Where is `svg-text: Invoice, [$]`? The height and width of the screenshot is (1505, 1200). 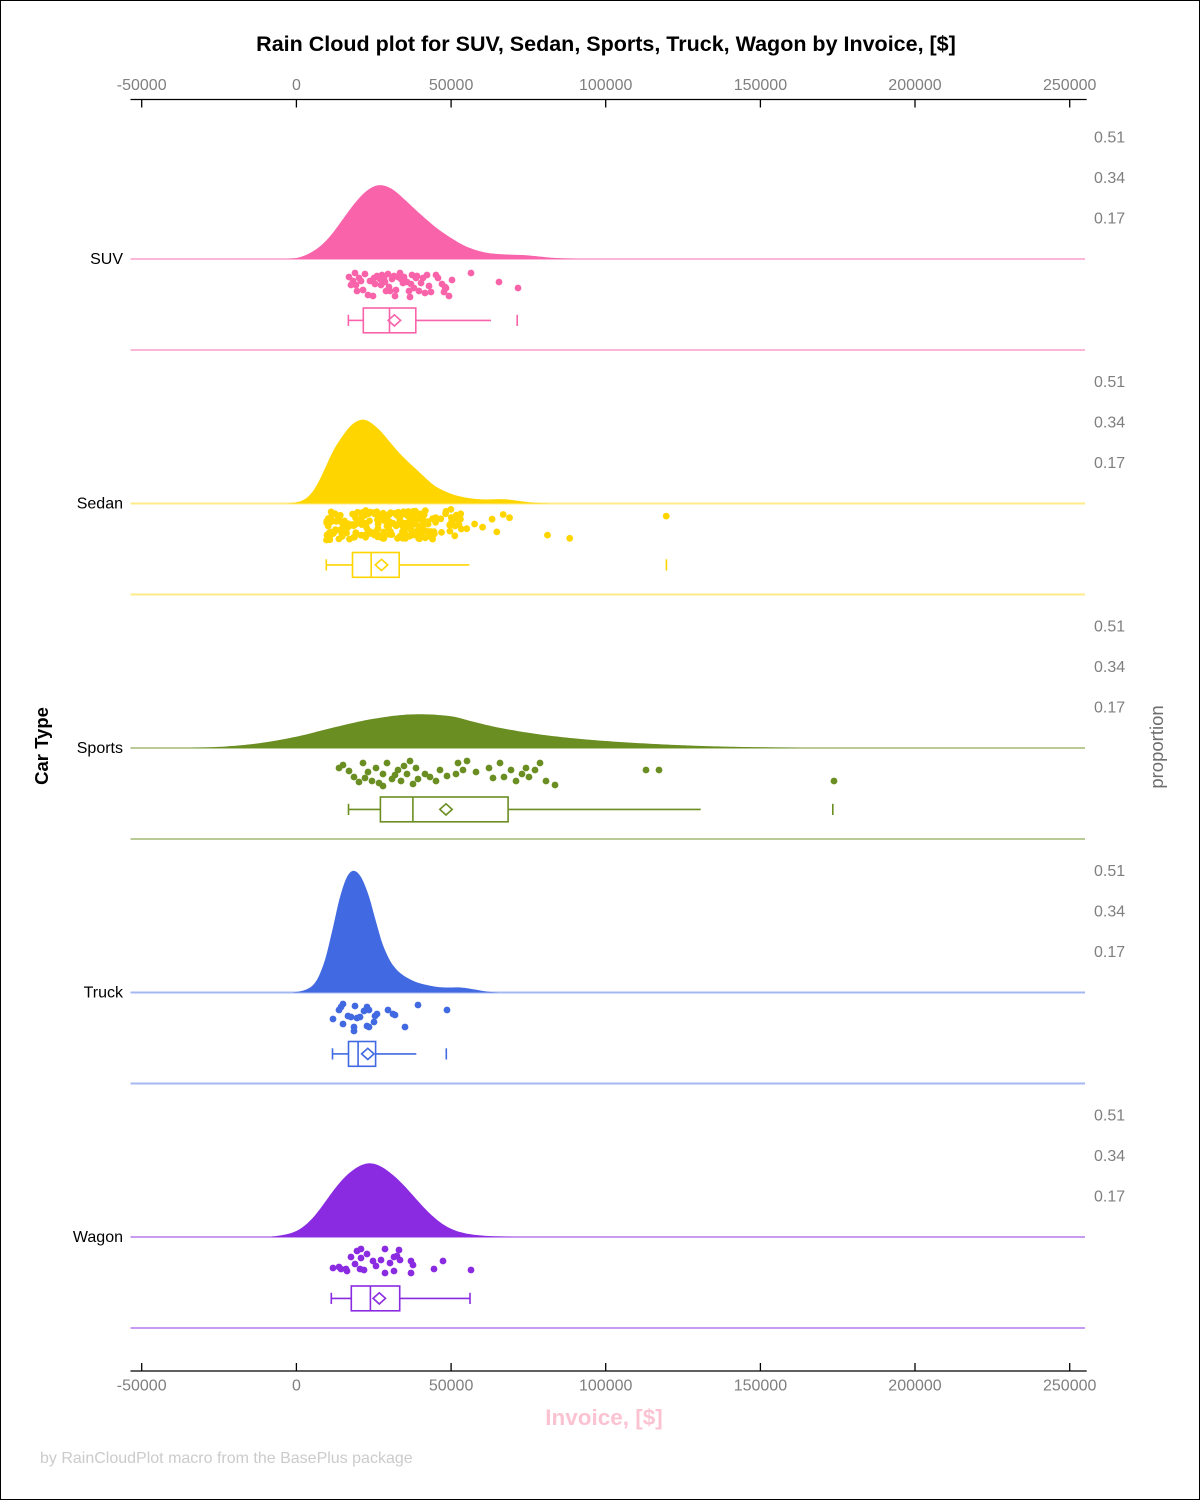
svg-text: Invoice, [$] is located at coordinates (604, 1417).